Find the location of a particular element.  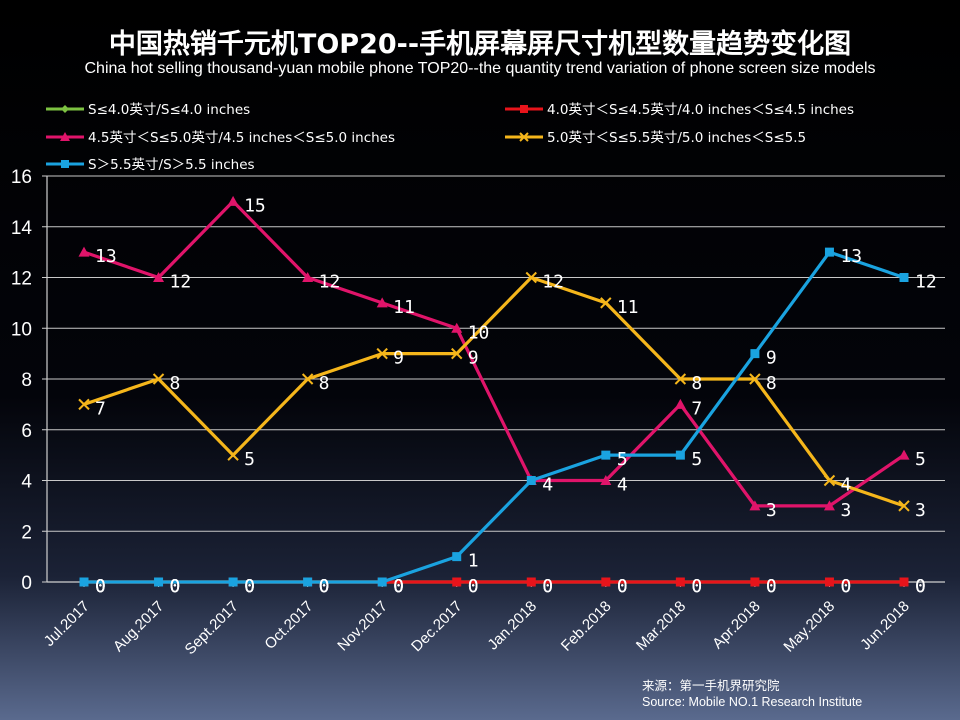

x-tick-label: Jul.2017 is located at coordinates (67, 624).